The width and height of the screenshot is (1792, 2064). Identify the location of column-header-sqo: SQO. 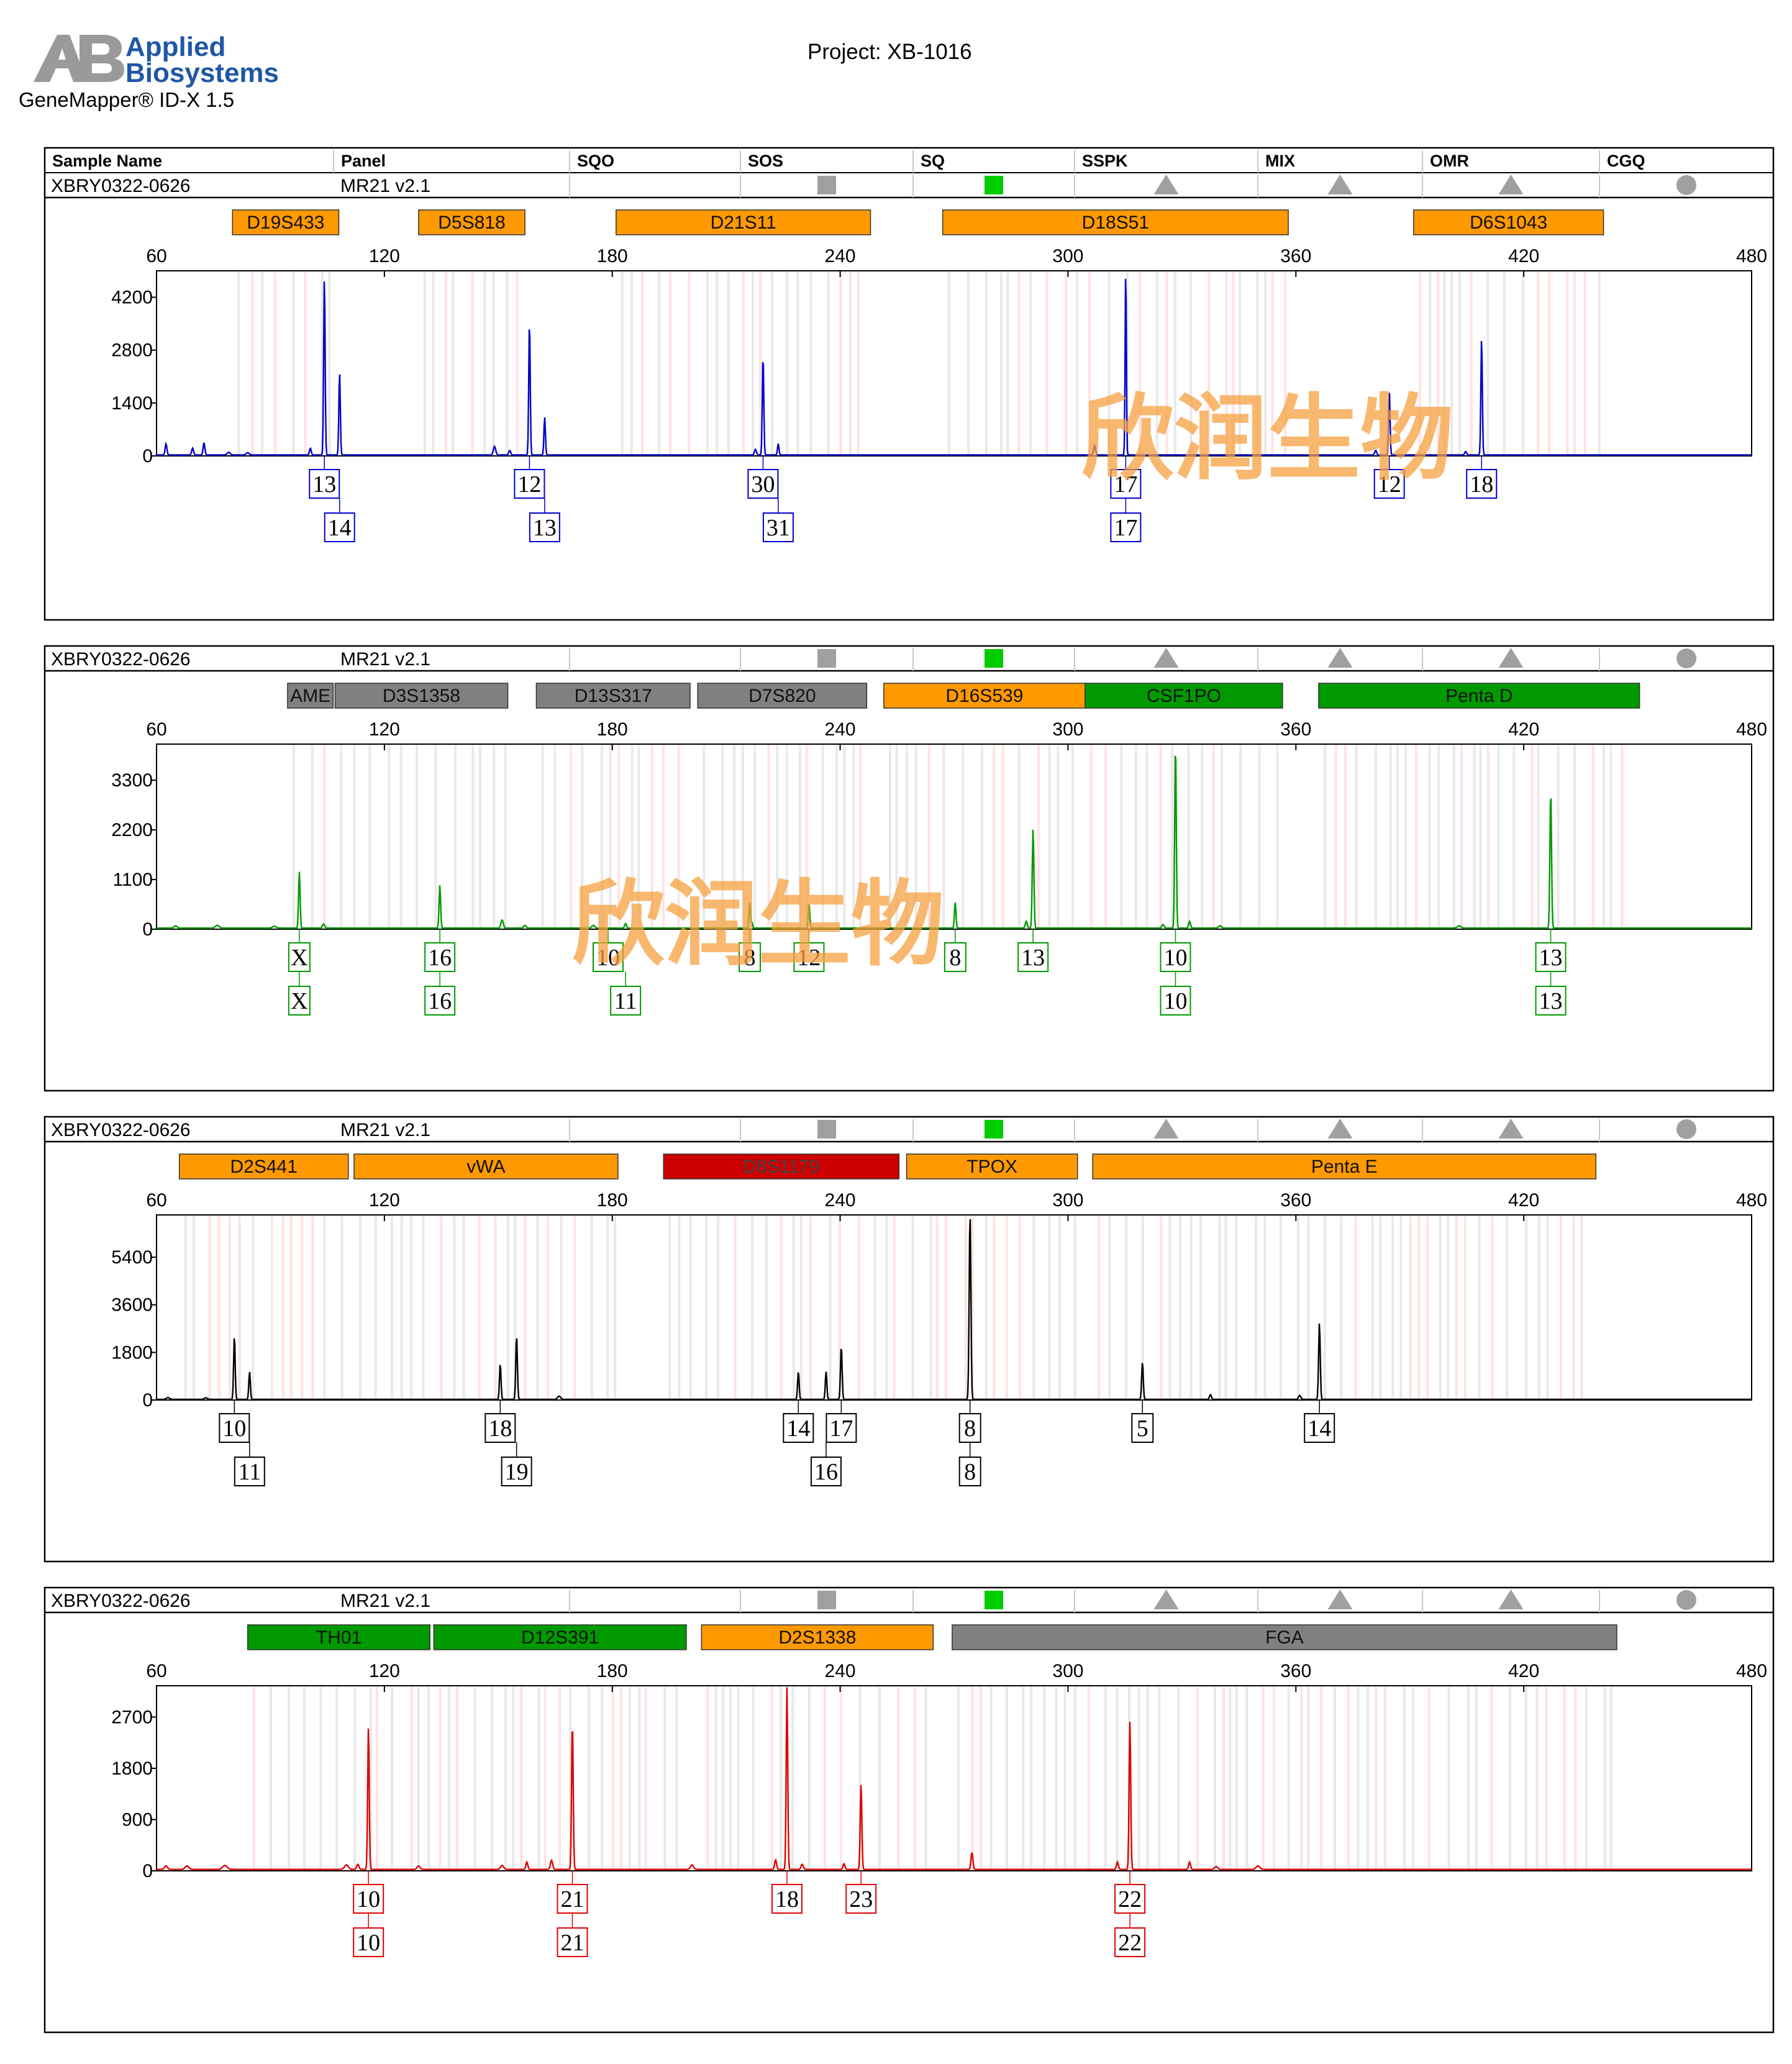
(595, 161).